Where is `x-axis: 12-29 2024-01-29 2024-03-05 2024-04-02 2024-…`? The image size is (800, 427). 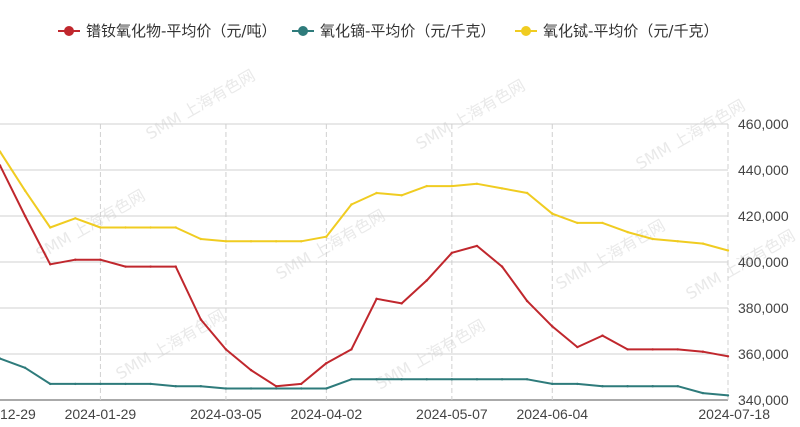
x-axis: 12-29 2024-01-29 2024-03-05 2024-04-02 2024-… is located at coordinates (385, 414).